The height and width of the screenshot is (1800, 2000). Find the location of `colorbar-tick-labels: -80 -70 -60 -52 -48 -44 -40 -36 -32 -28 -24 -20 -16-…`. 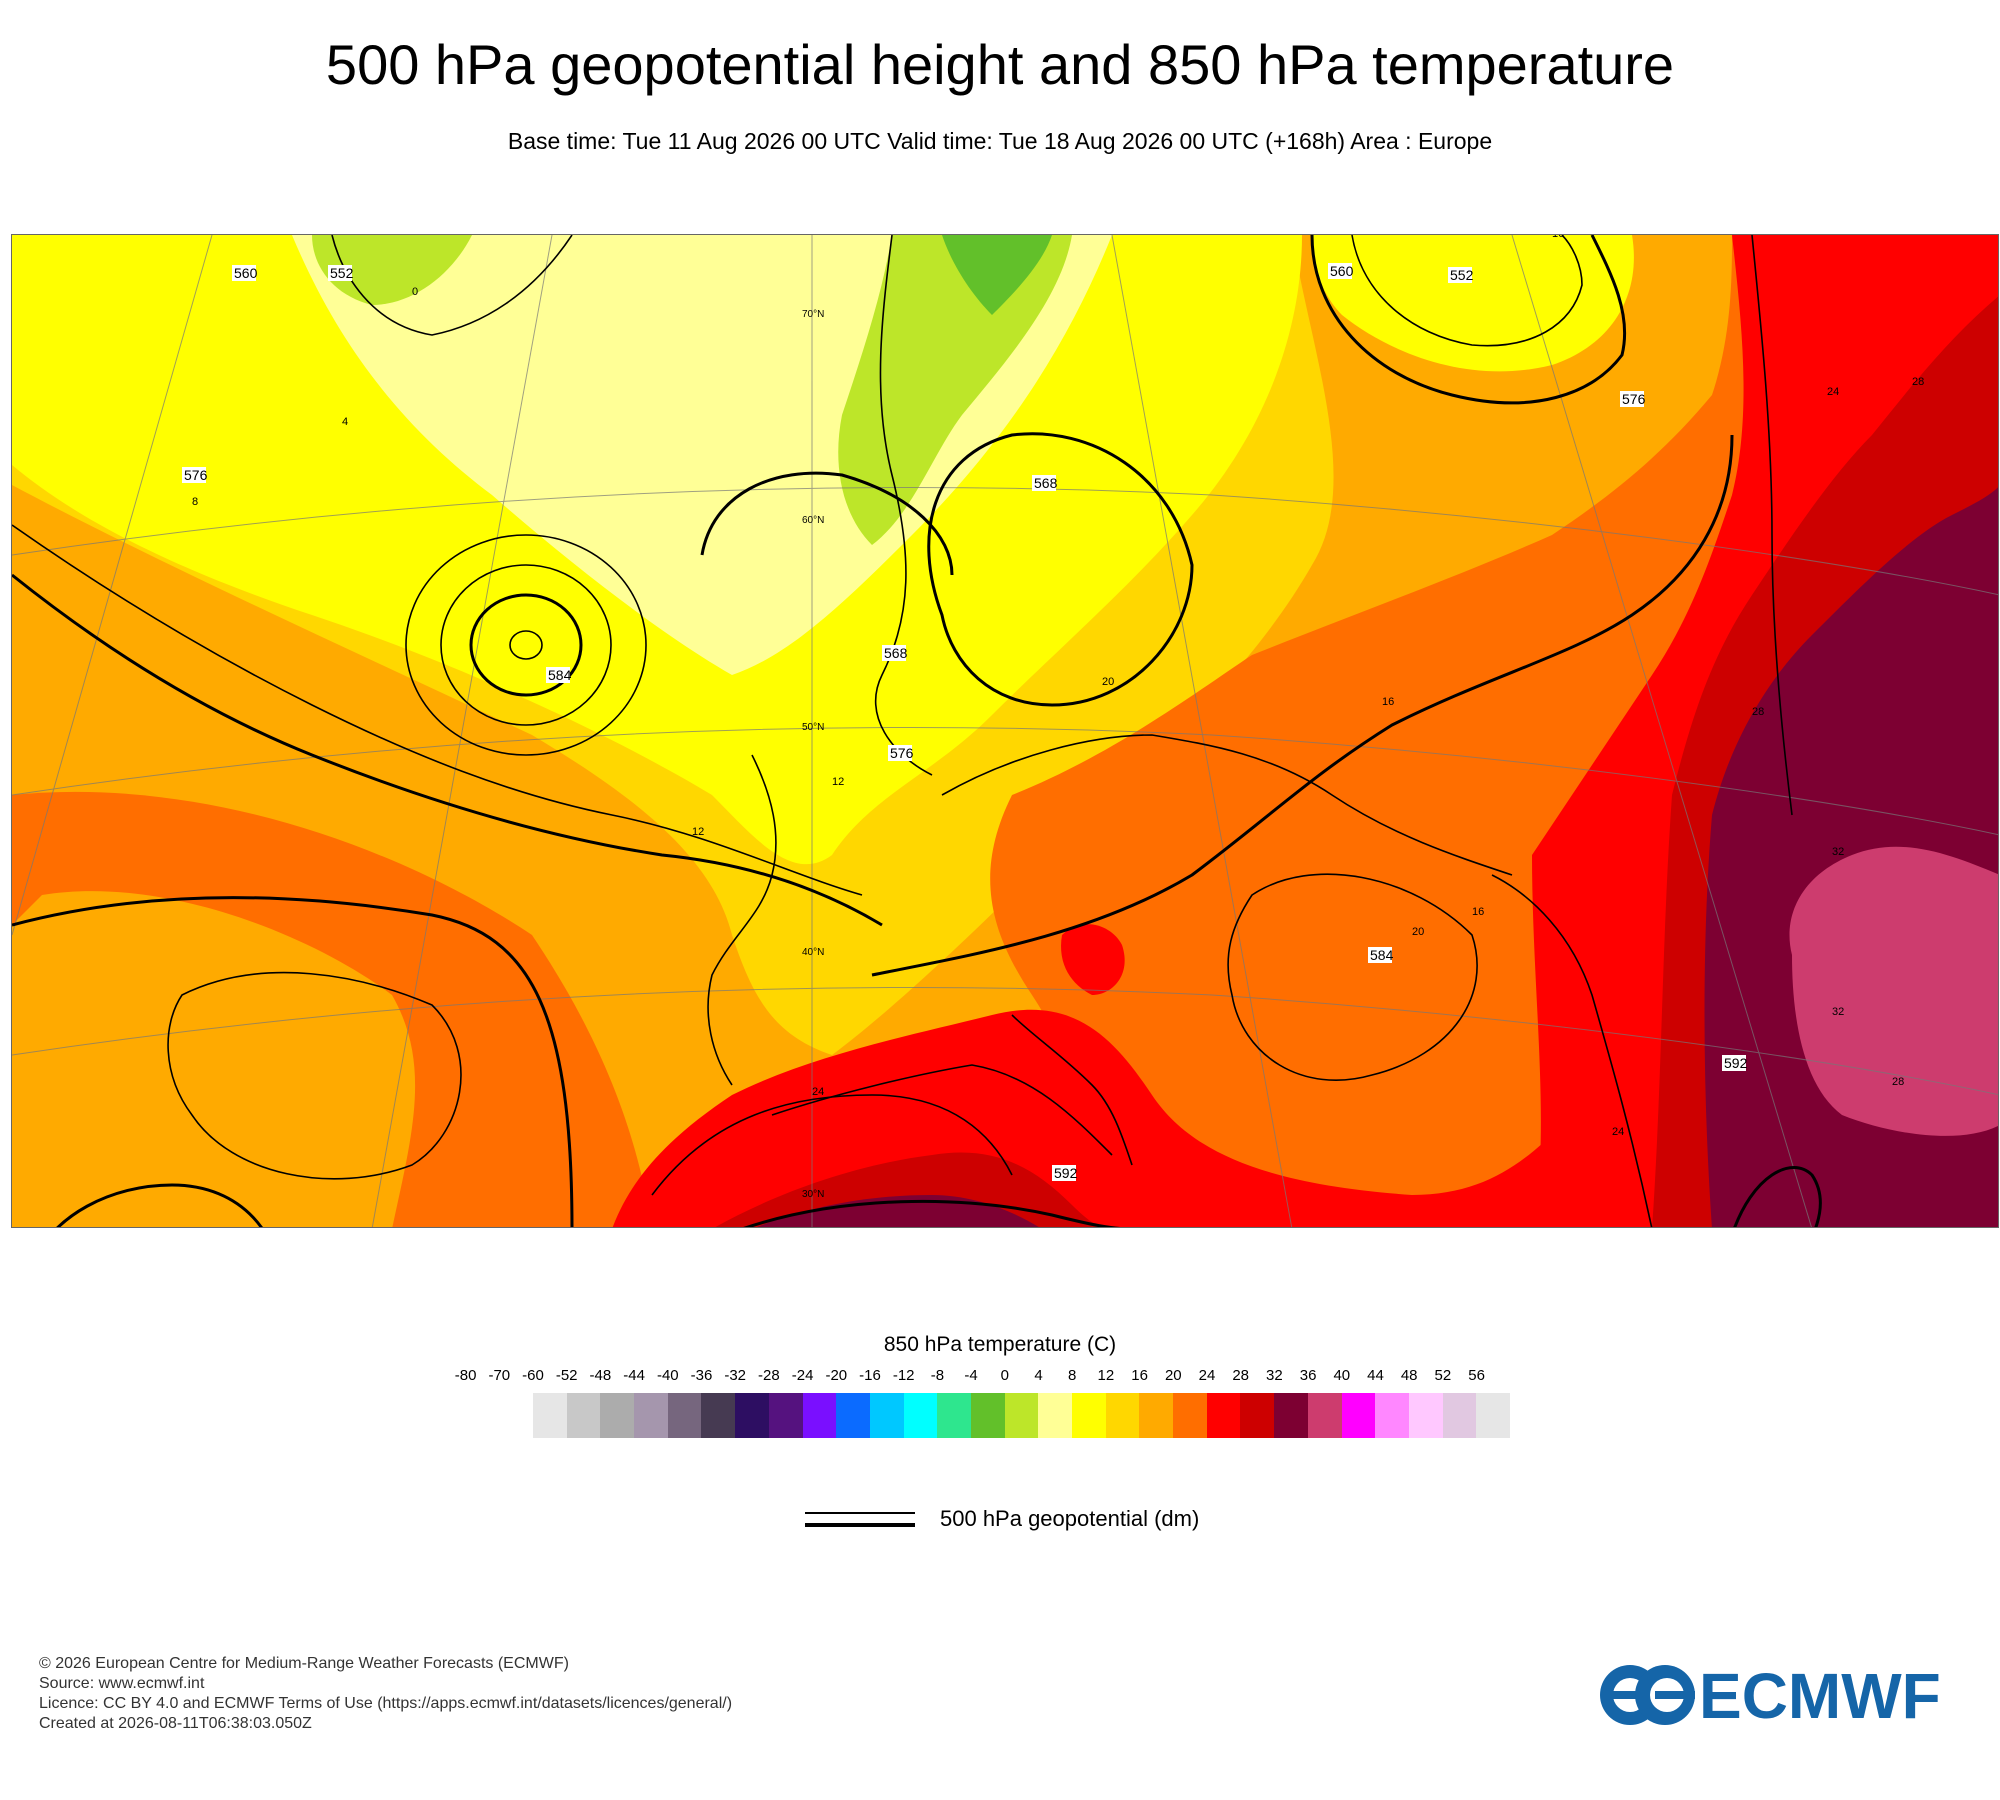

colorbar-tick-labels: -80 -70 -60 -52 -48 -44 -40 -36 -32 -28 -24 -20 -16-… is located at coordinates (1000, 1379).